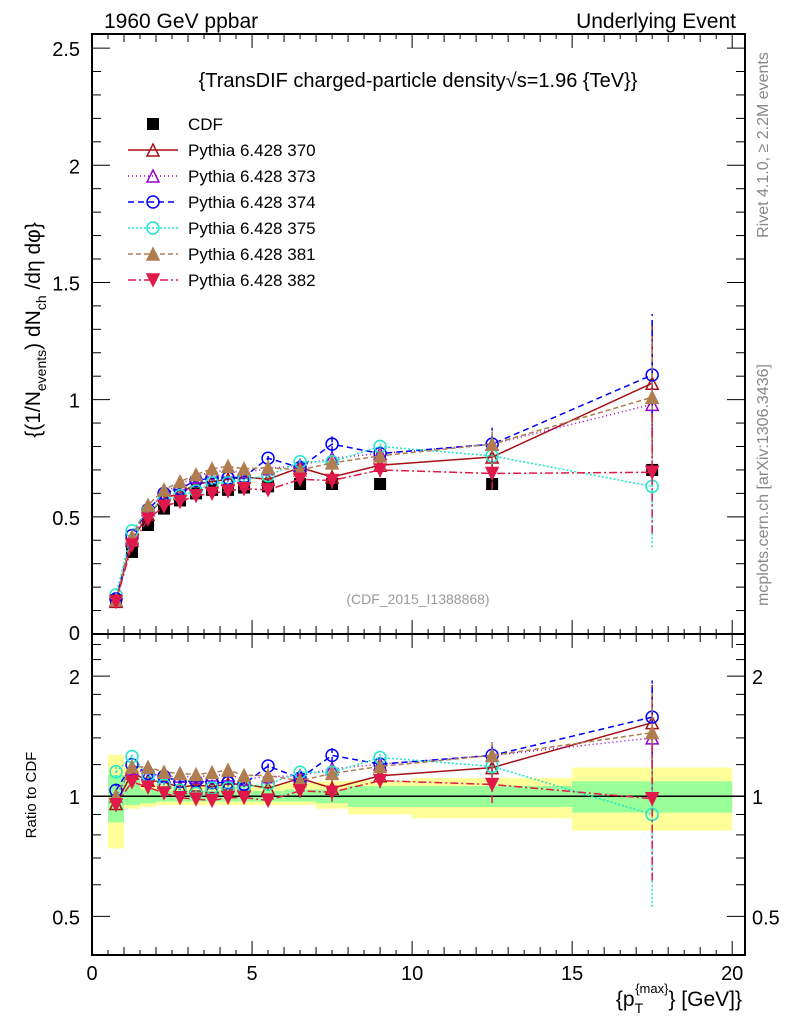 This screenshot has width=786, height=1024. I want to click on series-370-ratio-point, so click(212, 786).